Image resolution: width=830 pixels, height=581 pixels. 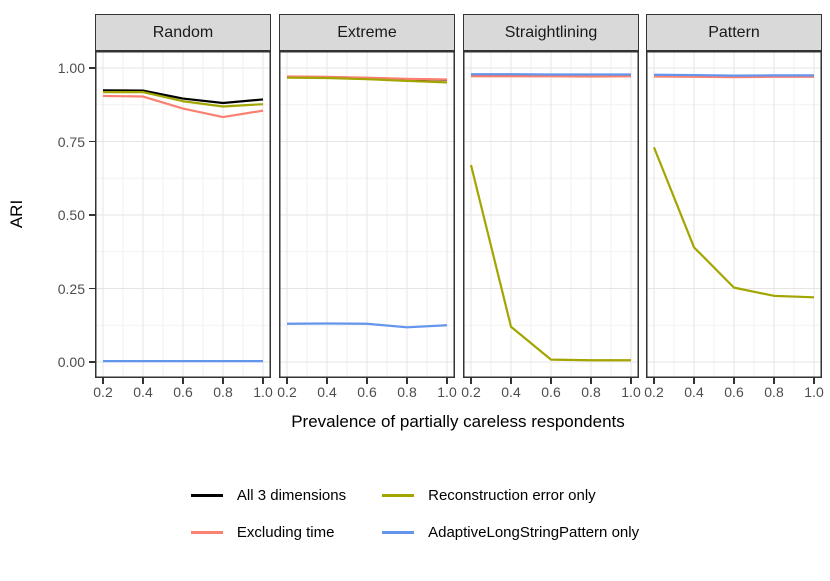 I want to click on legend-item-adaptivelongstringpattern-only: AdaptiveLongStringPattern only, so click(x=510, y=532).